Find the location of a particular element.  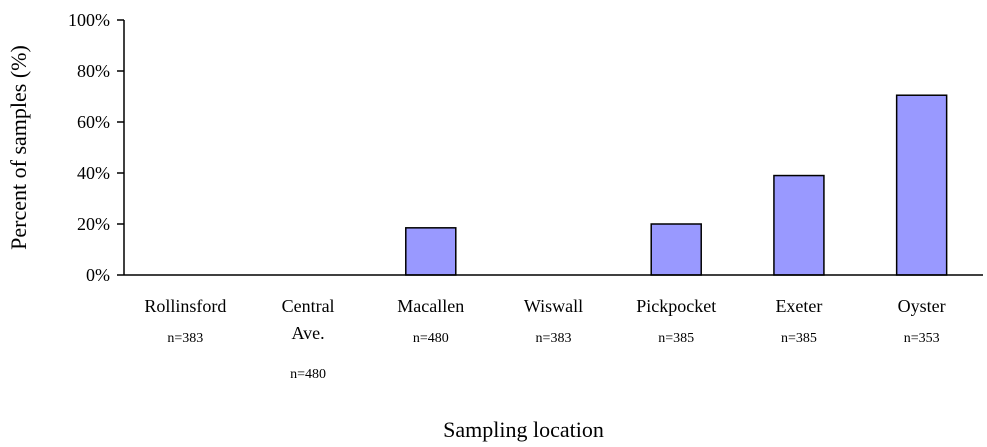

category-label: Oyster is located at coordinates (922, 306).